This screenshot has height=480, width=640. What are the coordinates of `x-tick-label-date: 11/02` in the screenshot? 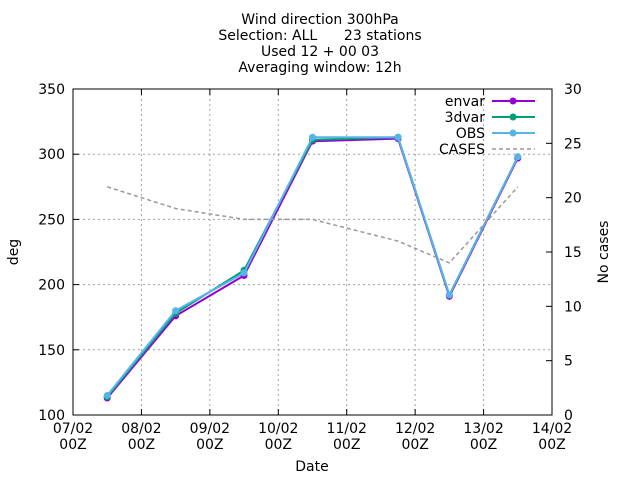 It's located at (347, 429).